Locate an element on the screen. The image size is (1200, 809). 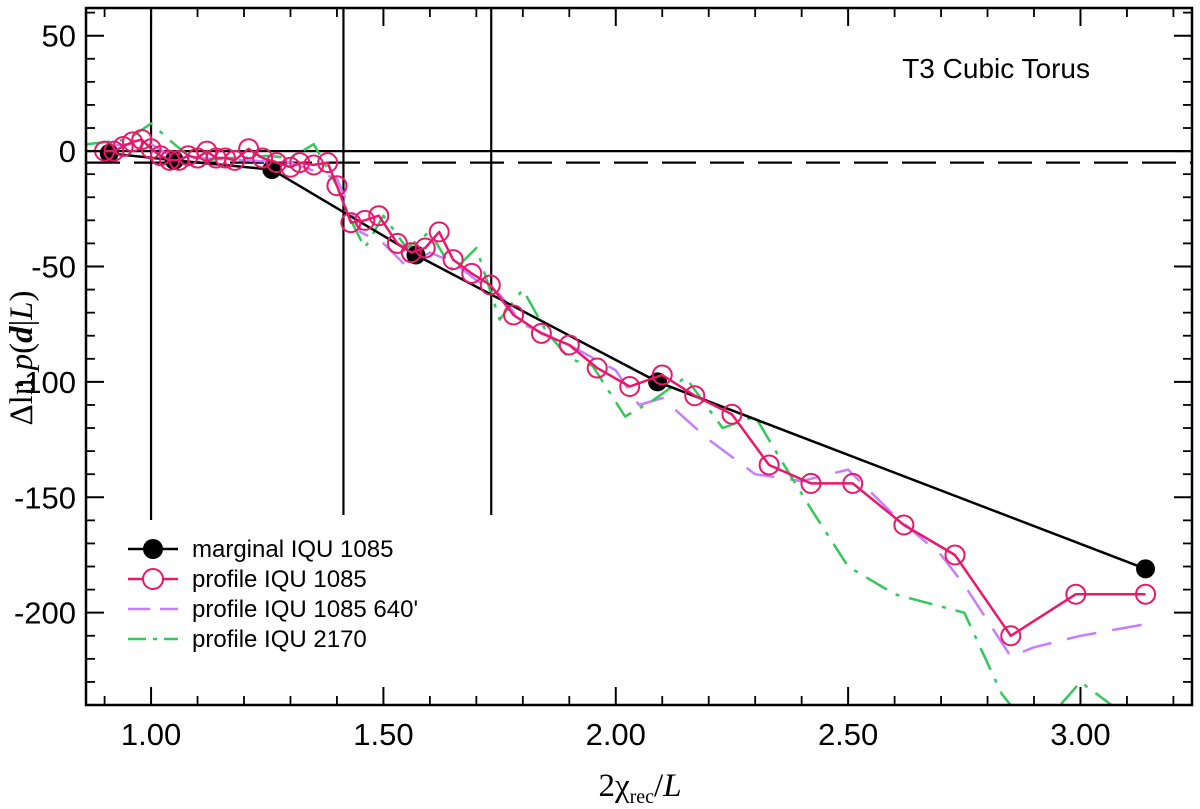
legend-label-0: marginal IQU 1085 is located at coordinates (292, 549).